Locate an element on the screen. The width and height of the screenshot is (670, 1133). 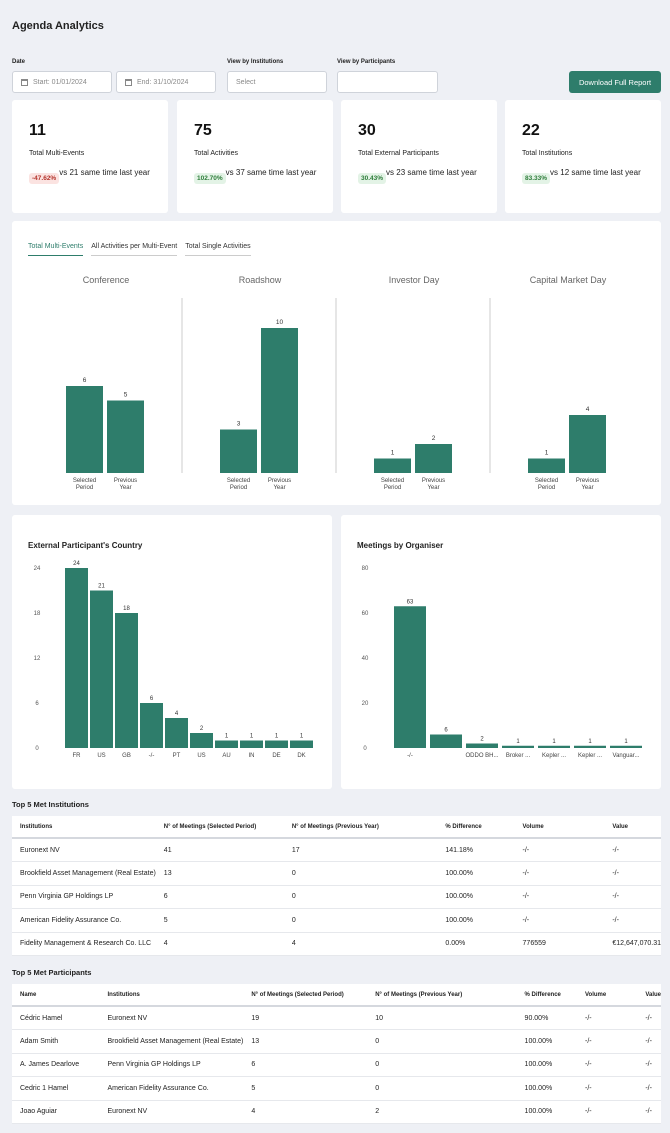
table-row: Cédric Hamel Euronext NV 19 10 90.00% -/- -/- is located at coordinates (336, 1018).